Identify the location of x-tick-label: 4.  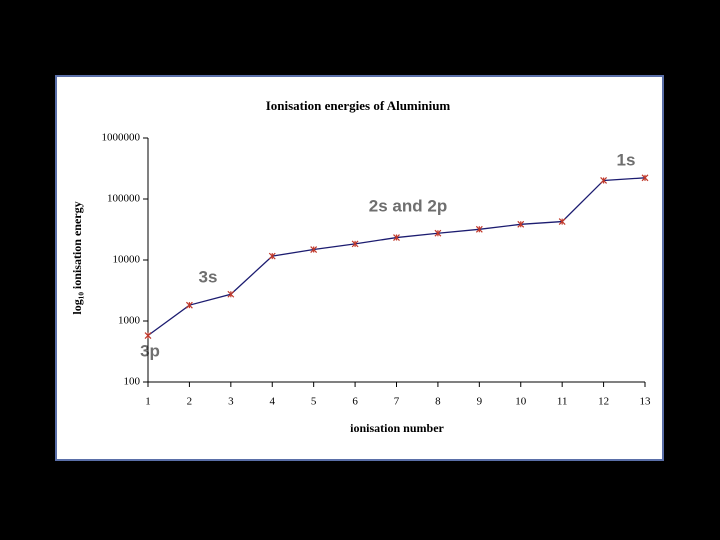
(273, 402).